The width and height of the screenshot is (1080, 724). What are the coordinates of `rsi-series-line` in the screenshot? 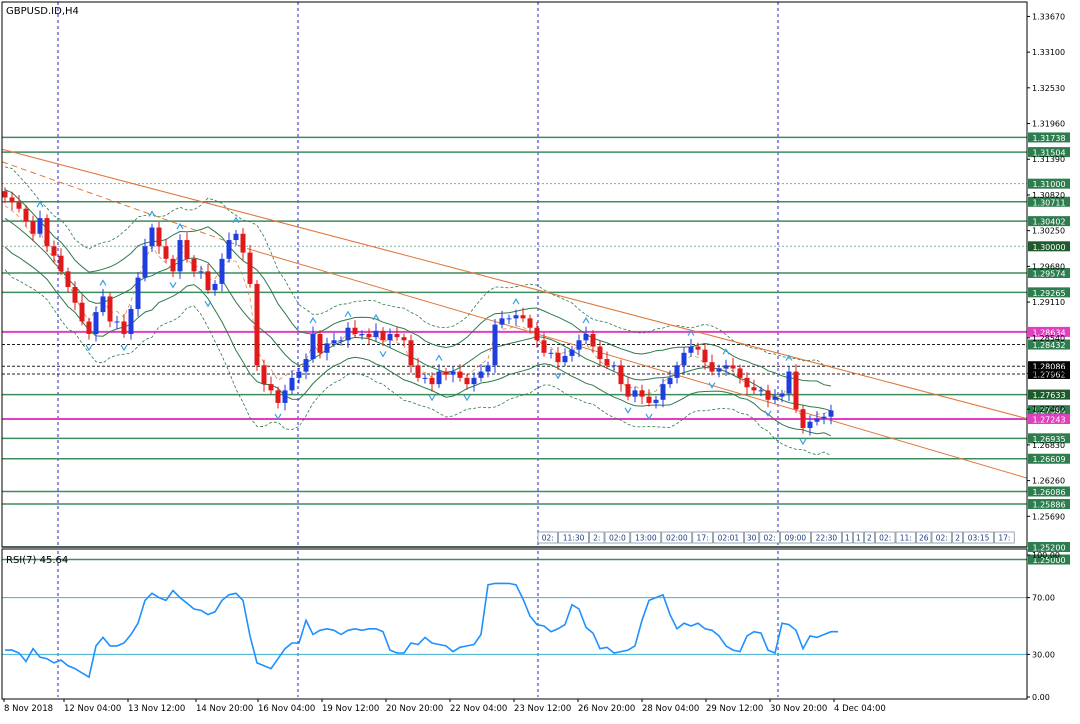 It's located at (421, 630).